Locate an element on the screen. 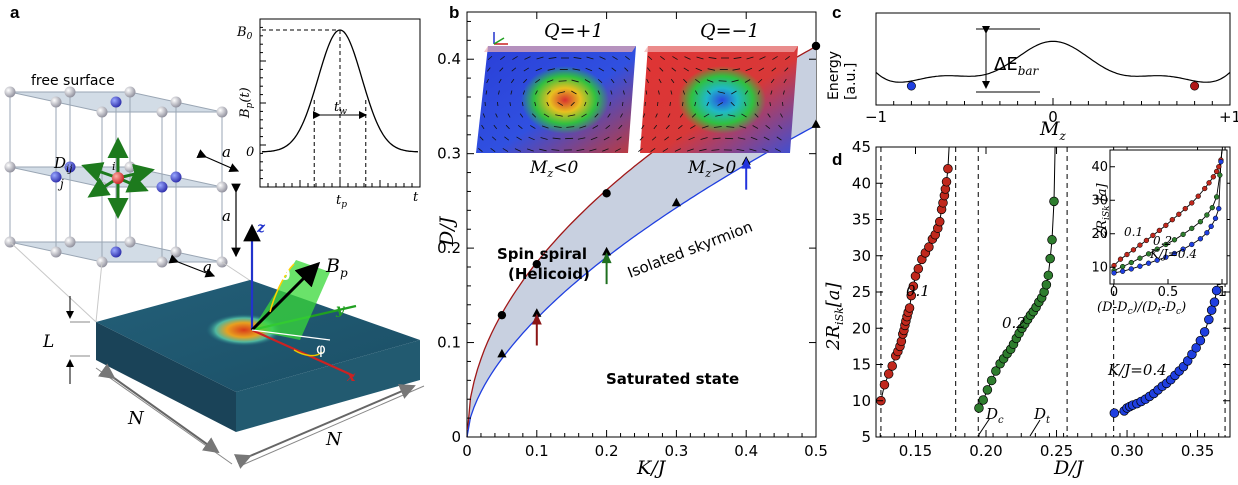 This screenshot has height=485, width=1238. dij-label: Dij is located at coordinates (62, 164).